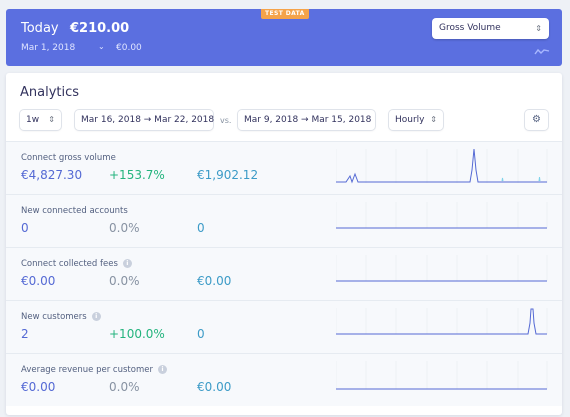 The image size is (570, 417). I want to click on settings-button: ⚙, so click(536, 120).